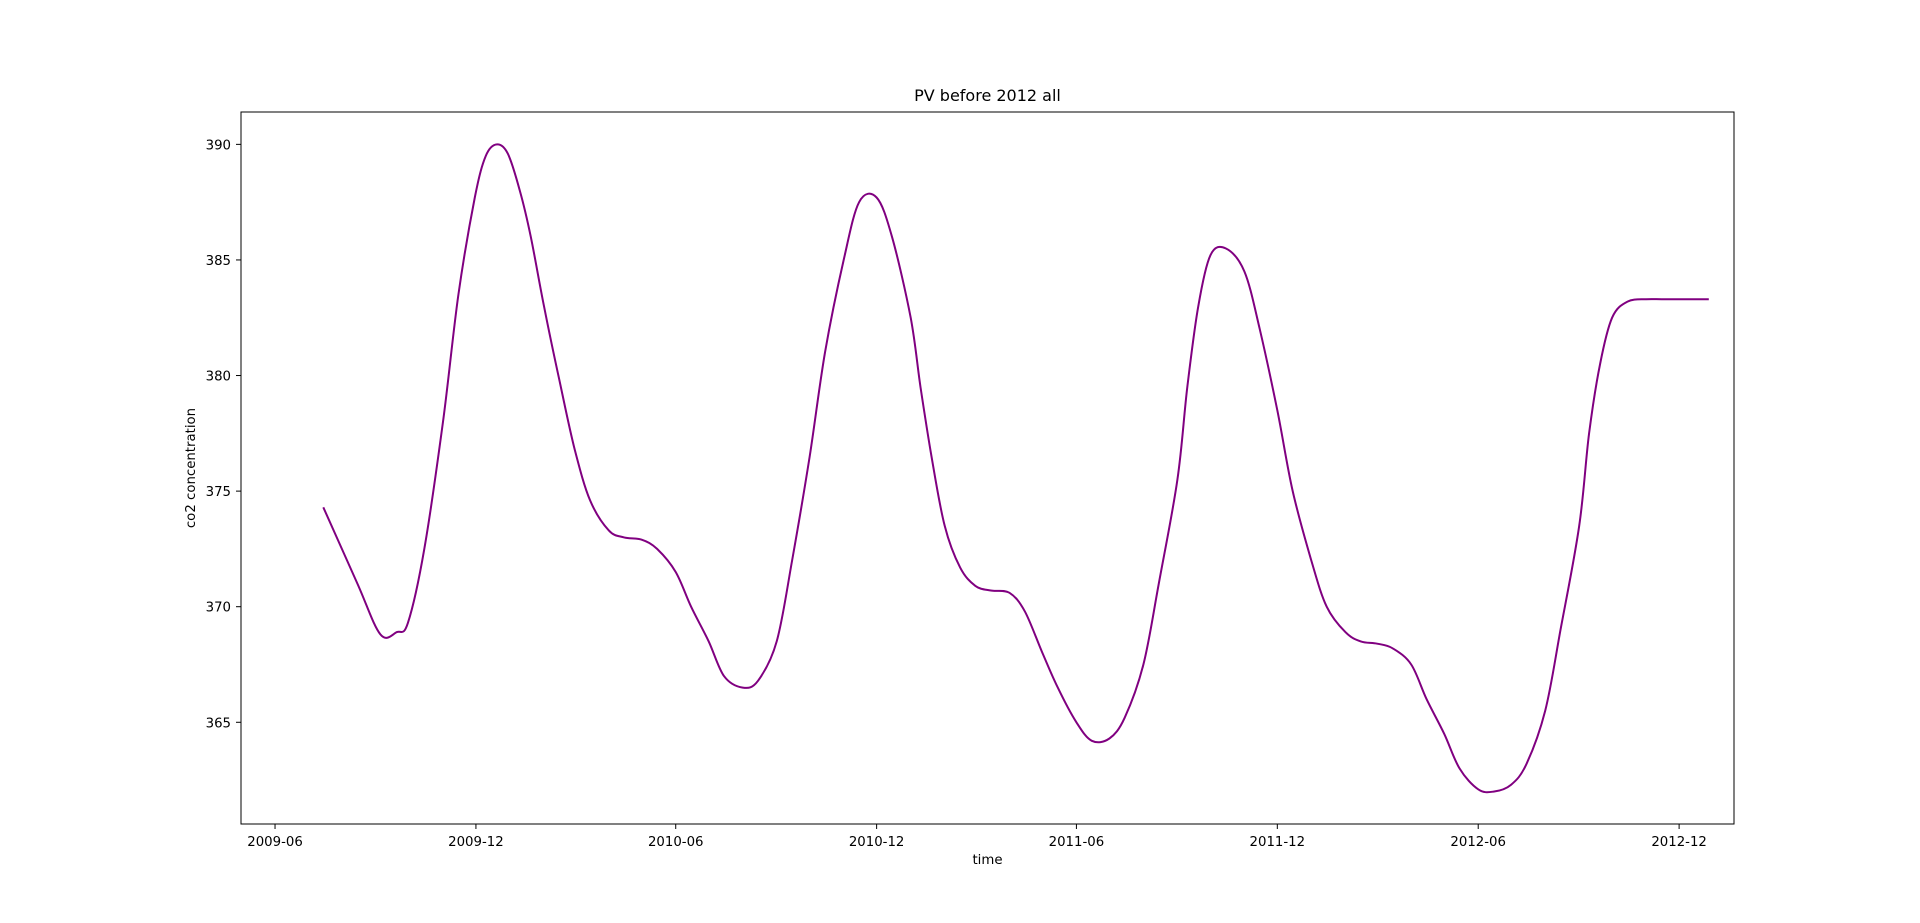 This screenshot has height=923, width=1920. Describe the element at coordinates (877, 842) in the screenshot. I see `x-tick-label: 2010-12` at that location.